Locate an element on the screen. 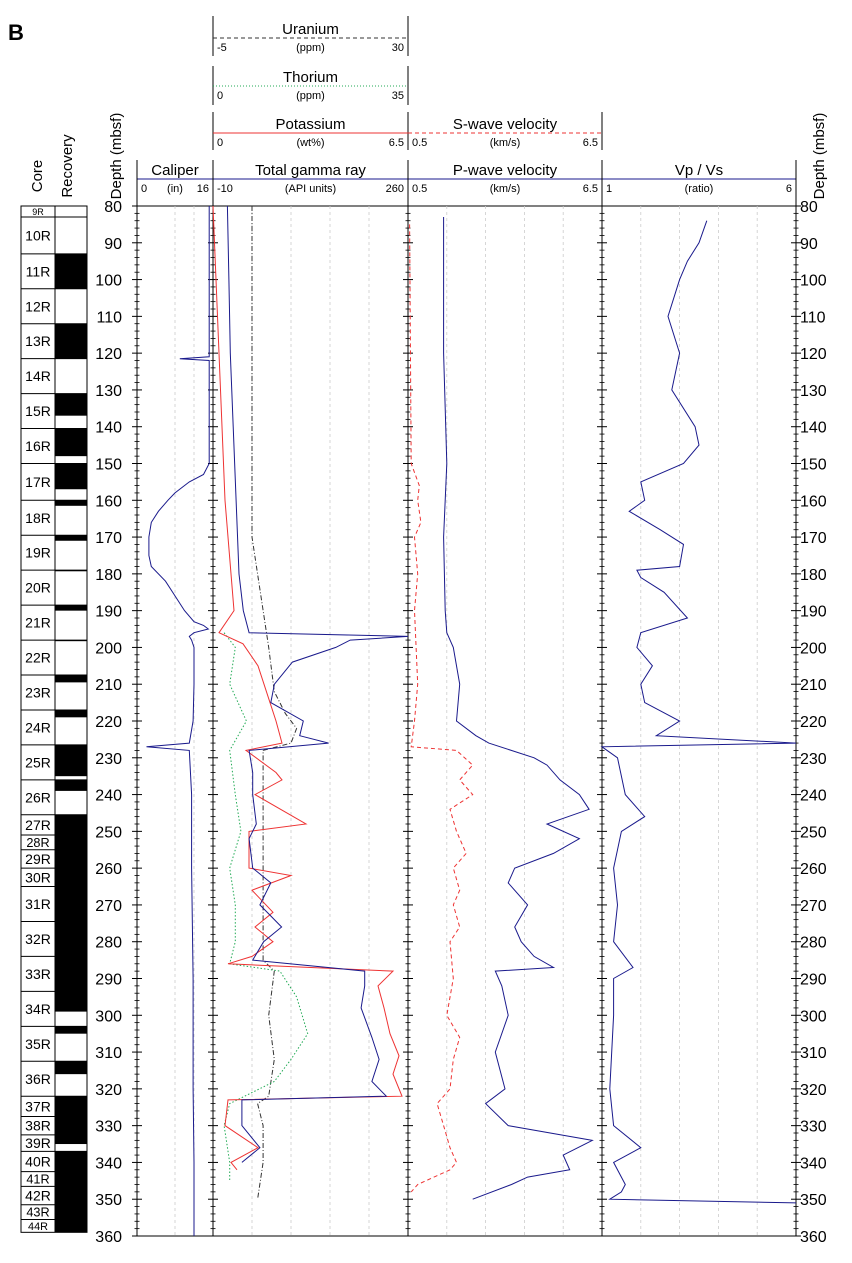 This screenshot has height=1263, width=852. thorium-curve is located at coordinates (266, 906).